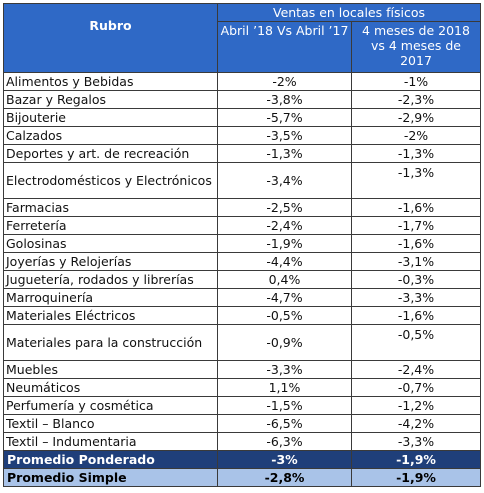 The width and height of the screenshot is (484, 493). Describe the element at coordinates (284, 342) in the screenshot. I see `cell-abril: -0,9%` at that location.